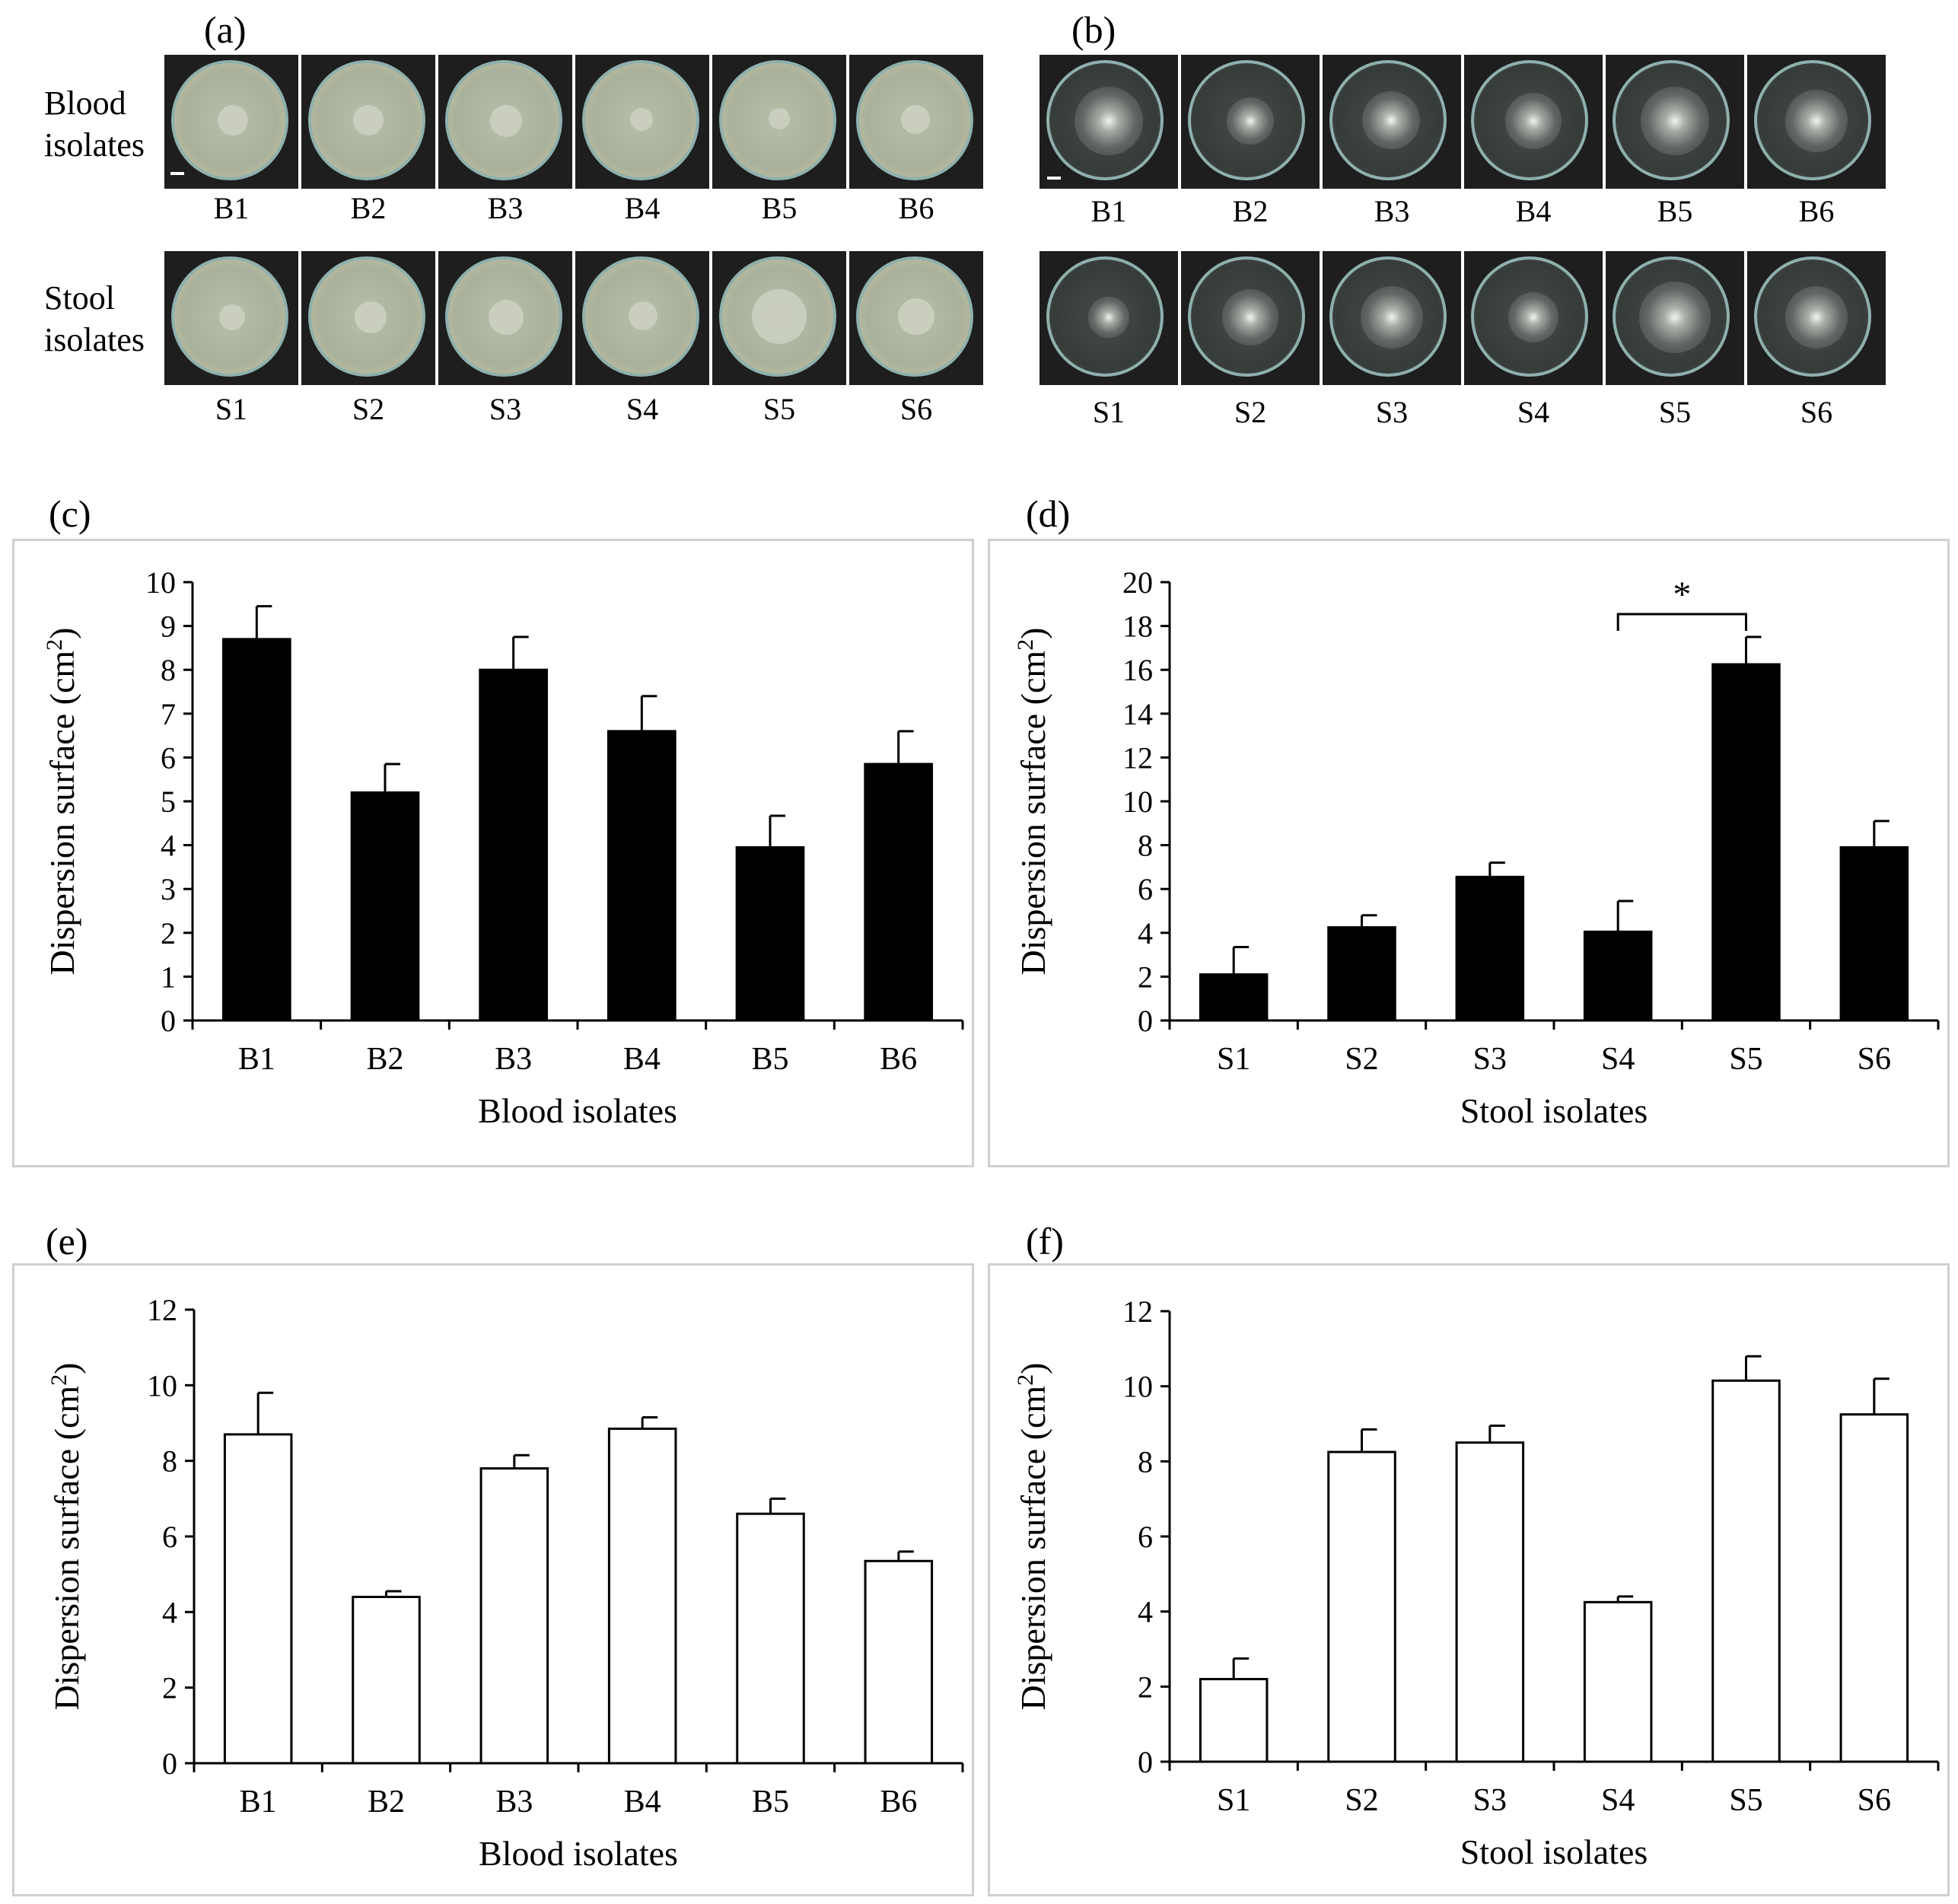  I want to click on y-tick-label: 6, so click(170, 1537).